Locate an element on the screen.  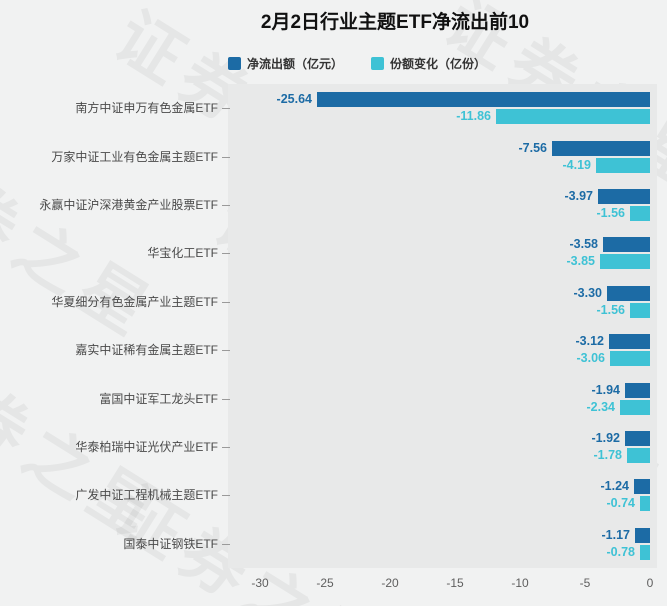
category-label: 永赢中证沪深港黄金产业股票ETF is located at coordinates (128, 205).